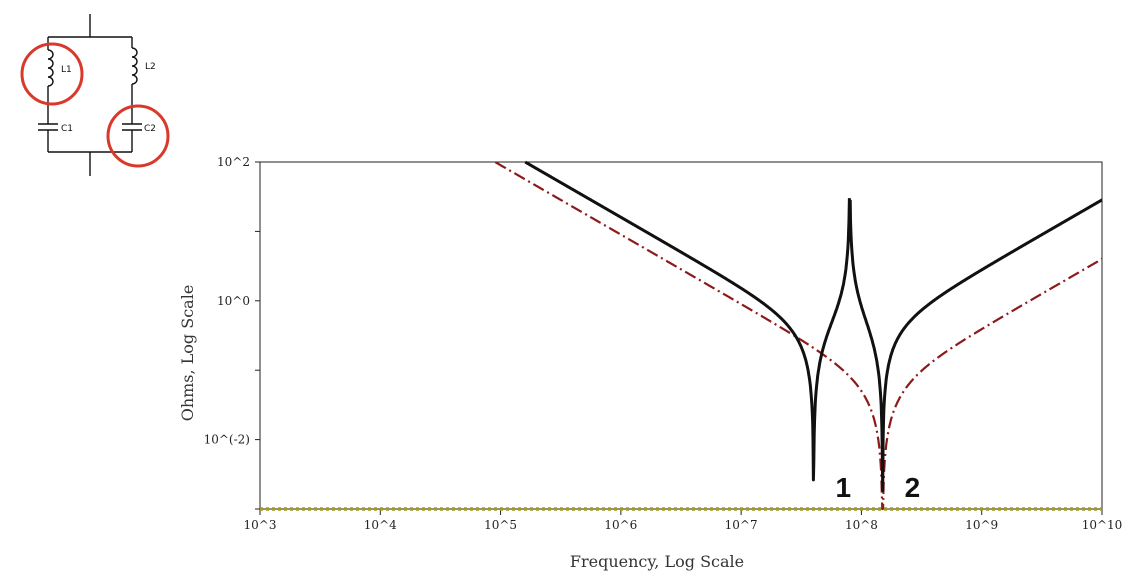 Image resolution: width=1145 pixels, height=575 pixels. What do you see at coordinates (844, 487) in the screenshot?
I see `resonance-label-1: 1` at bounding box center [844, 487].